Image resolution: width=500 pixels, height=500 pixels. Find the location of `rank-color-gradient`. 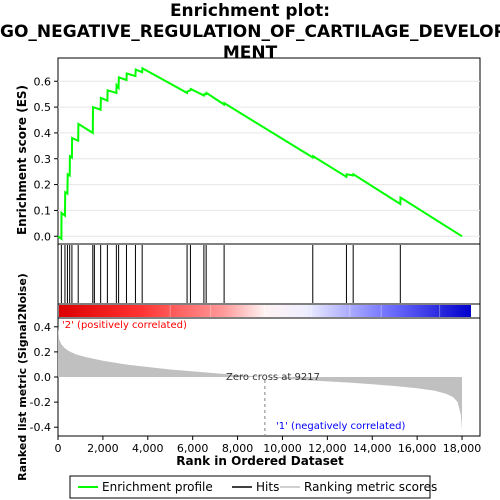

rank-color-gradient is located at coordinates (265, 311).